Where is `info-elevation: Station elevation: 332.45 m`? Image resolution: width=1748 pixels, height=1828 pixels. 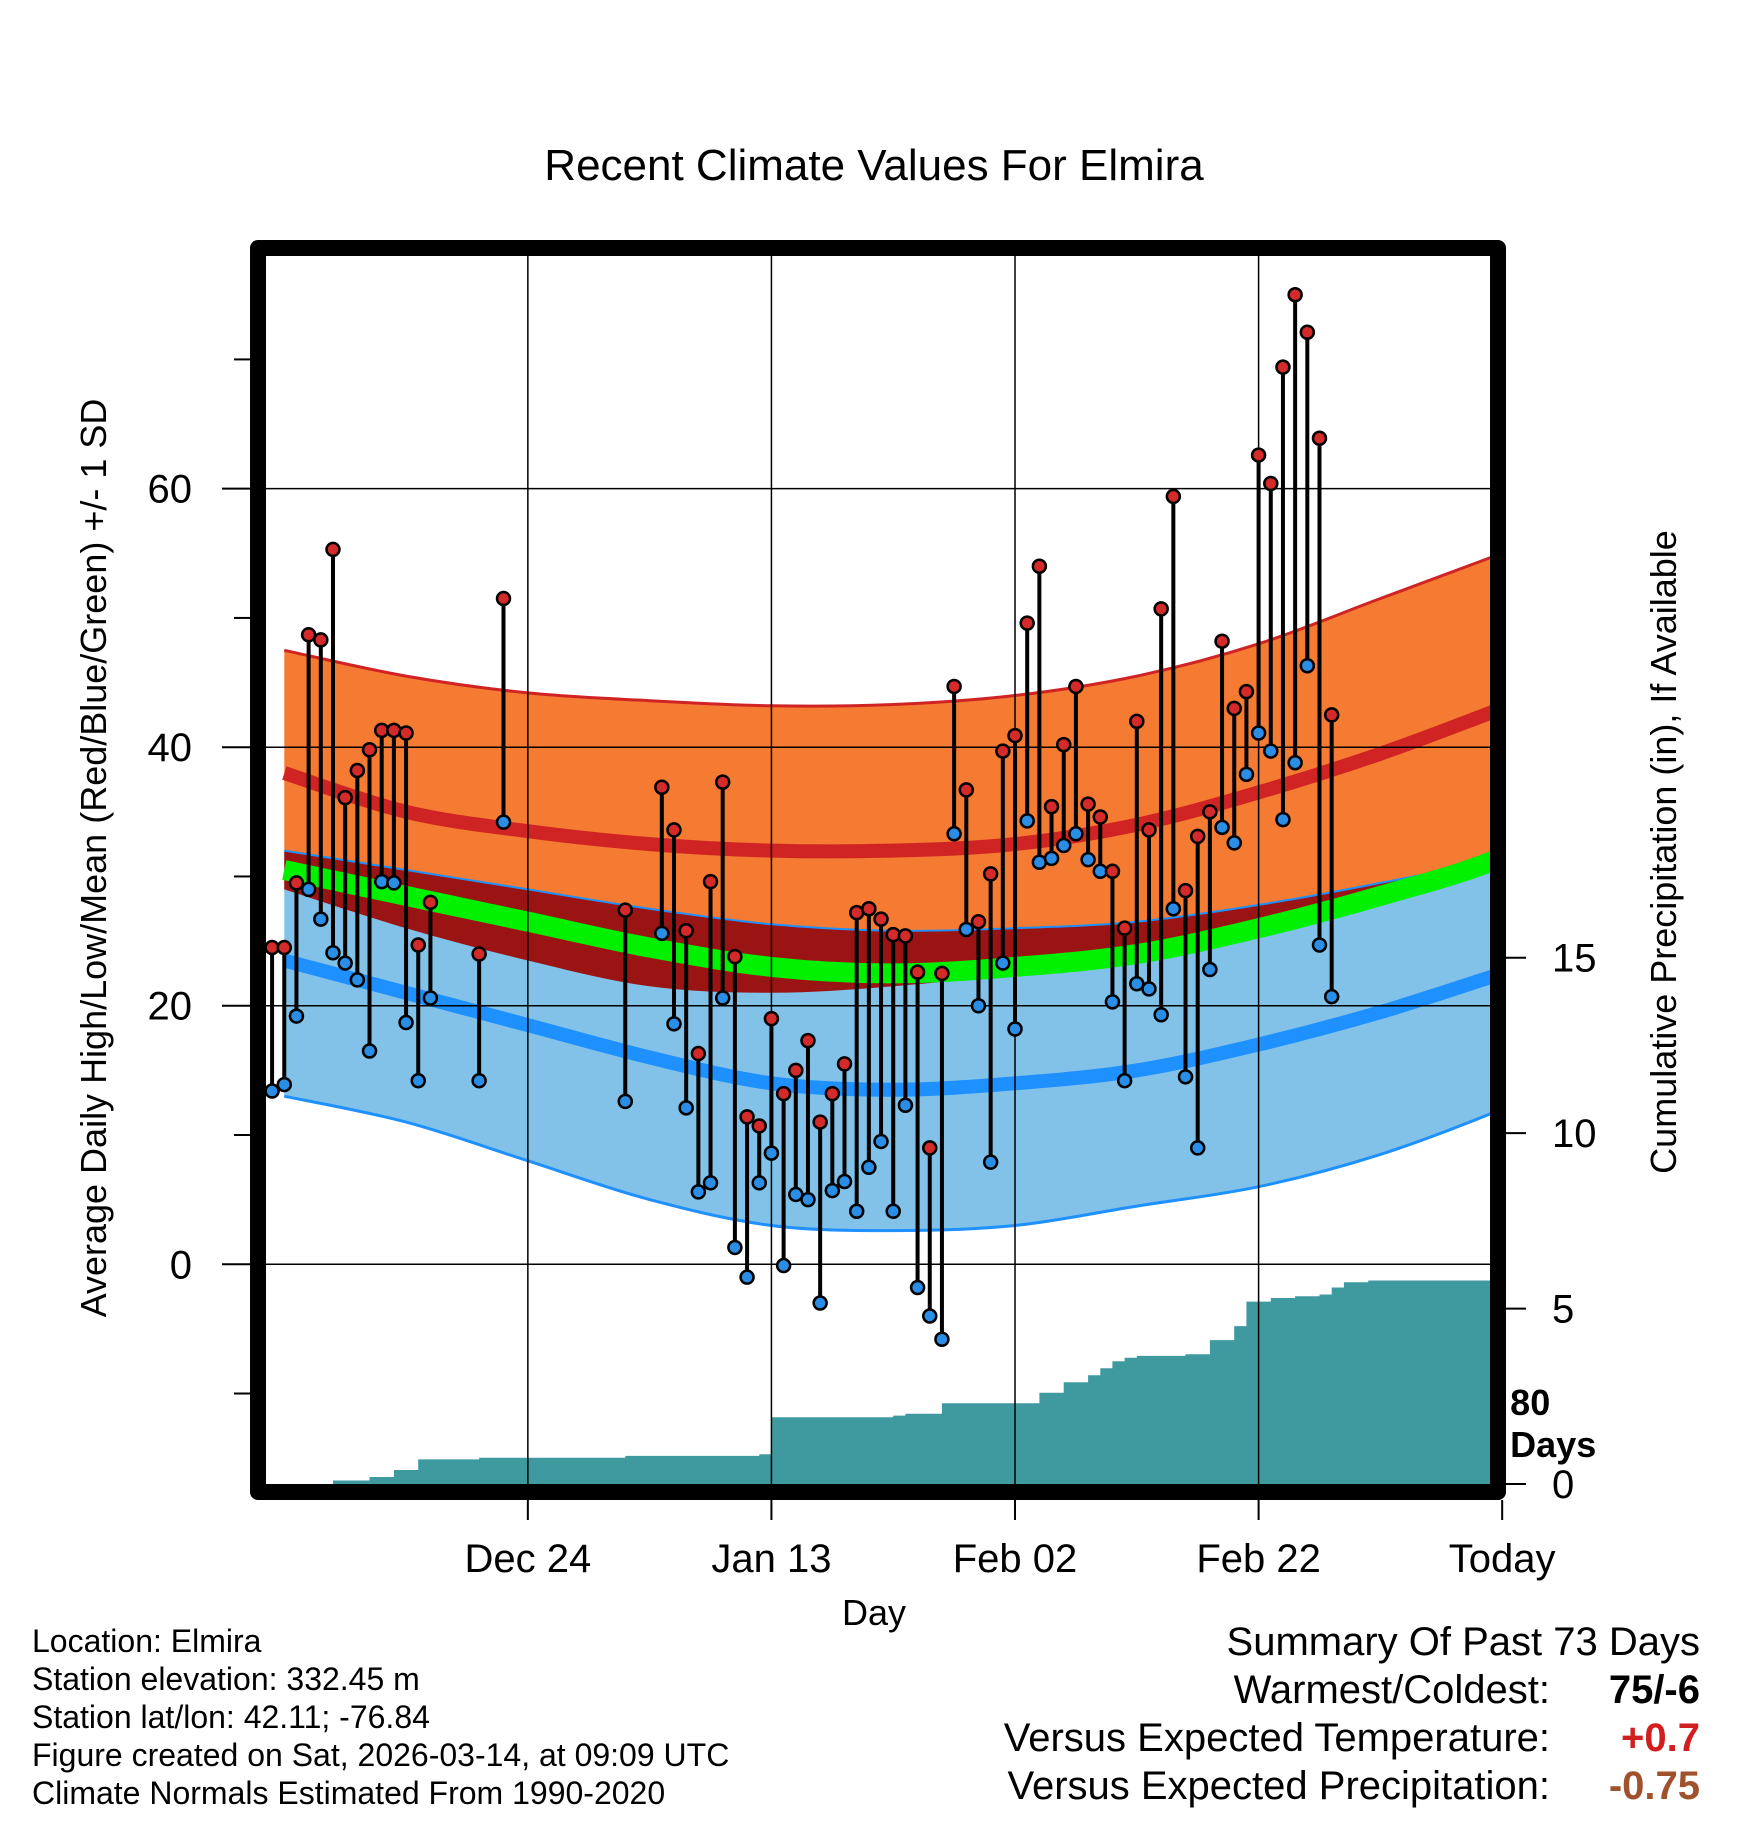 info-elevation: Station elevation: 332.45 m is located at coordinates (226, 1679).